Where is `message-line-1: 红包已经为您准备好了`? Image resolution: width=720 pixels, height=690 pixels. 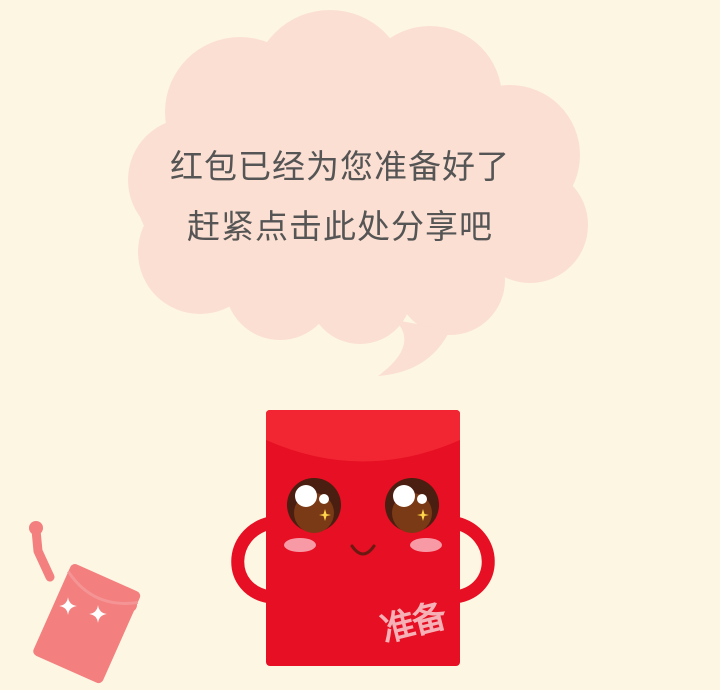
message-line-1: 红包已经为您准备好了 is located at coordinates (340, 166).